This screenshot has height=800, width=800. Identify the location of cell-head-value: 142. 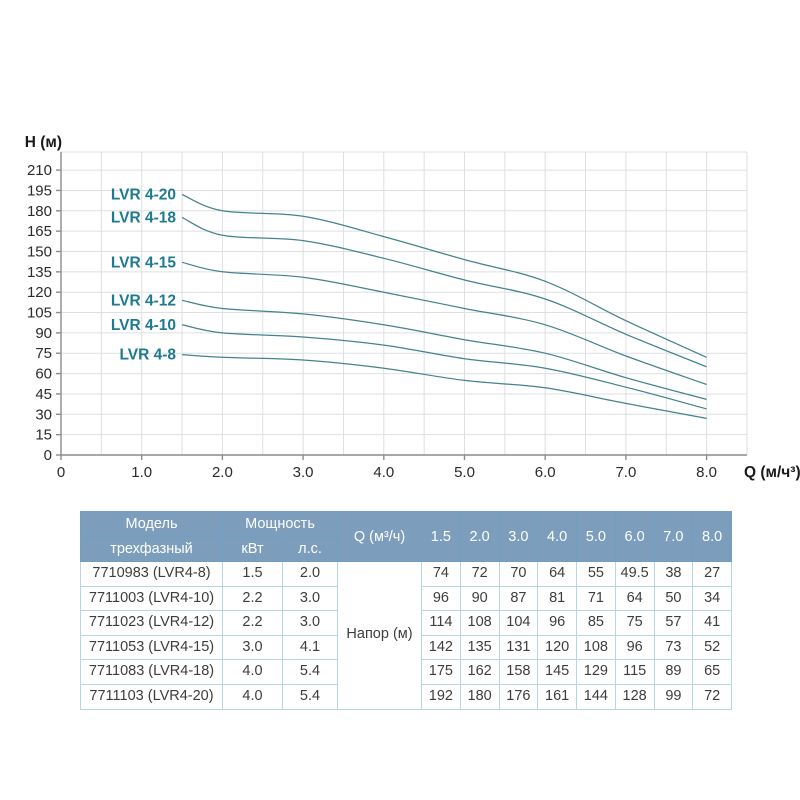
(441, 647).